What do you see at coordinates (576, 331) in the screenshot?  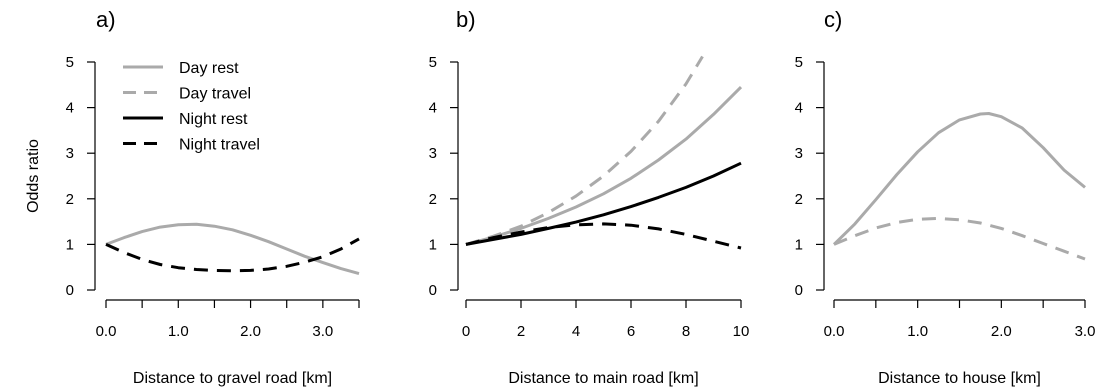 I see `x-tick-label: 4` at bounding box center [576, 331].